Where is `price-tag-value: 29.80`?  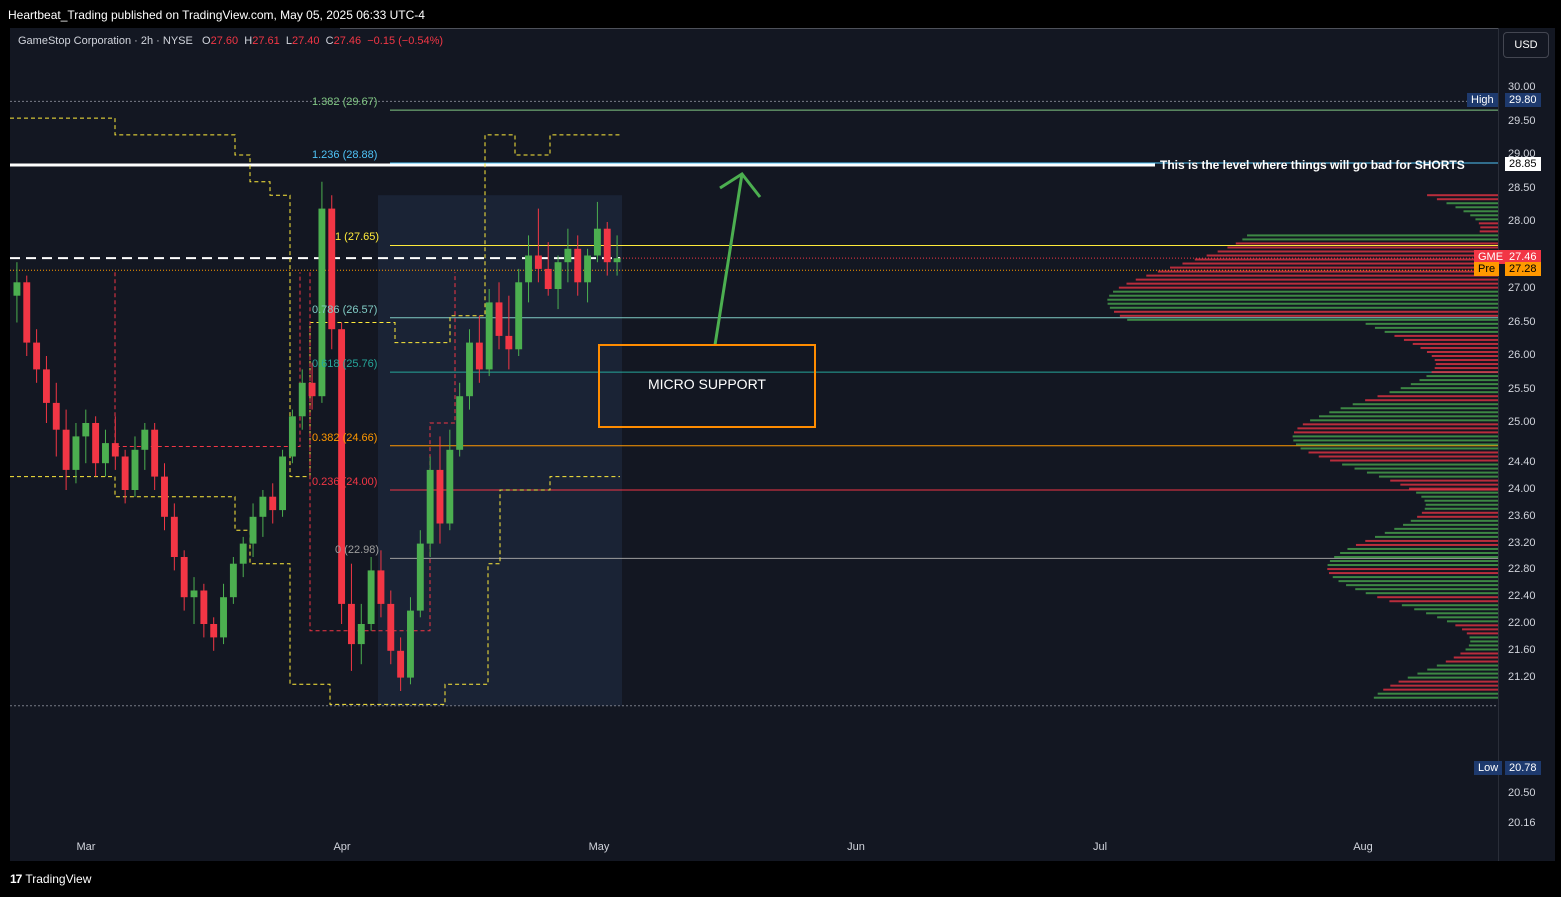 price-tag-value: 29.80 is located at coordinates (1523, 100).